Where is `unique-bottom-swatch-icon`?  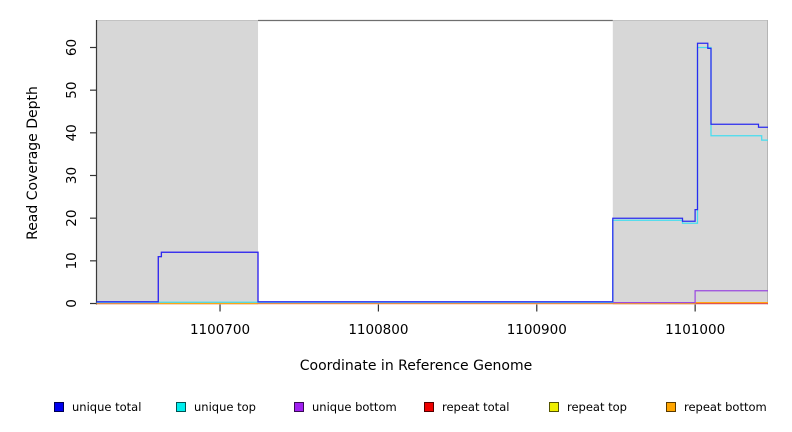
unique-bottom-swatch-icon is located at coordinates (299, 407).